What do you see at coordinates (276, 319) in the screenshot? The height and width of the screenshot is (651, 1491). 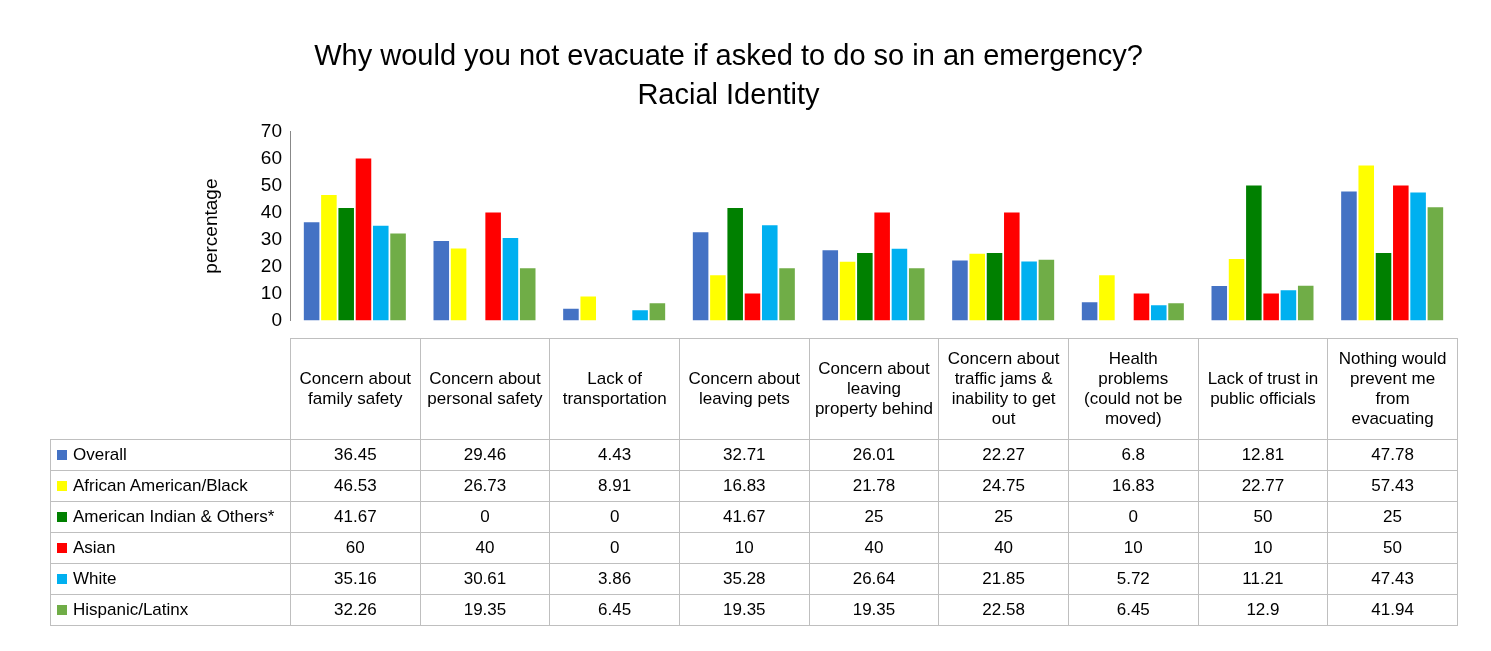 I see `y-tick-label: 0` at bounding box center [276, 319].